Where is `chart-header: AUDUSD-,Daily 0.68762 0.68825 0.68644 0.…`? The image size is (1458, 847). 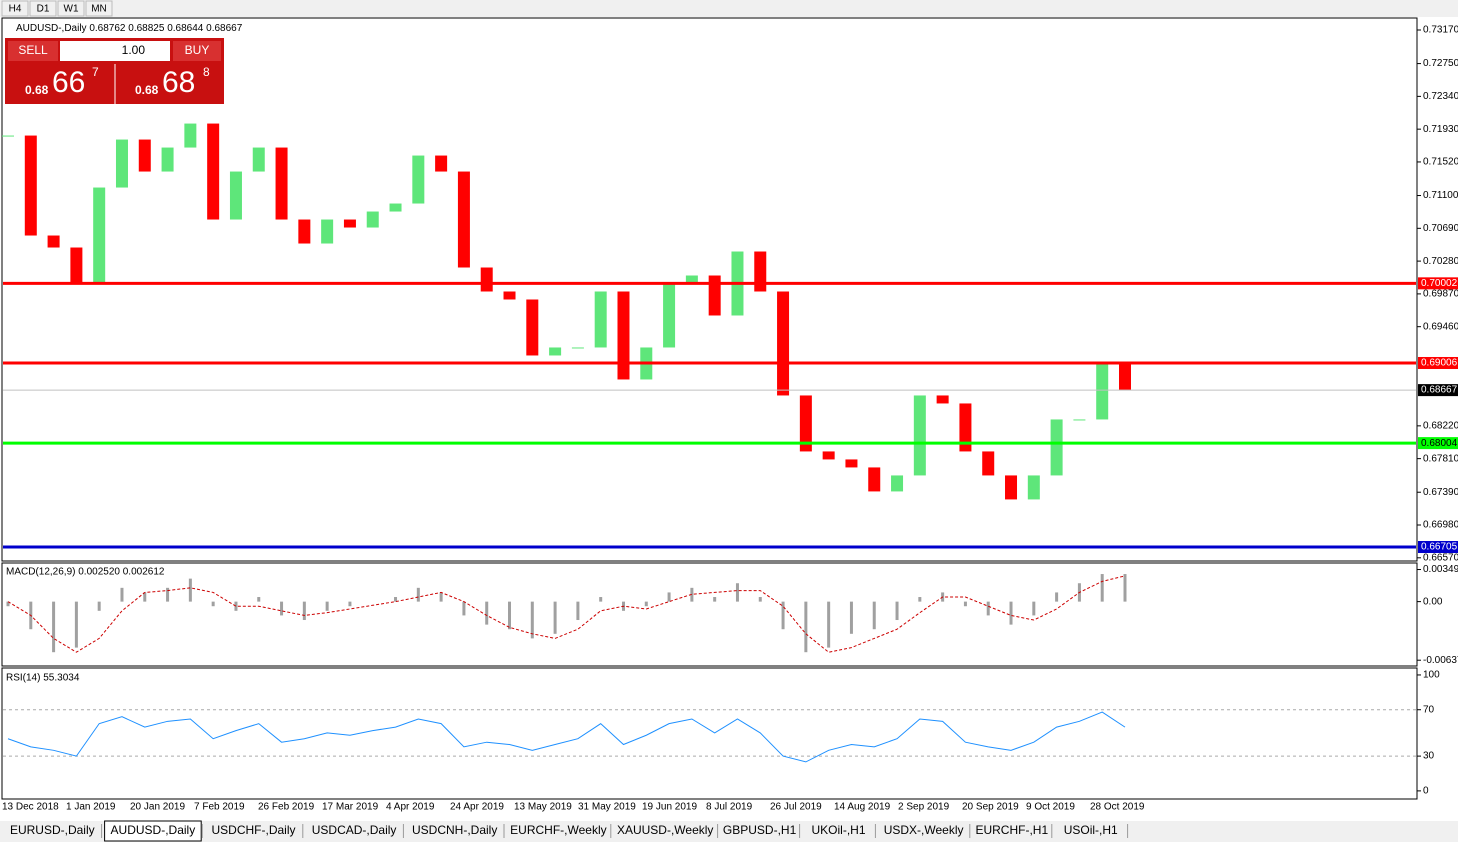
chart-header: AUDUSD-,Daily 0.68762 0.68825 0.68644 0.… is located at coordinates (129, 28).